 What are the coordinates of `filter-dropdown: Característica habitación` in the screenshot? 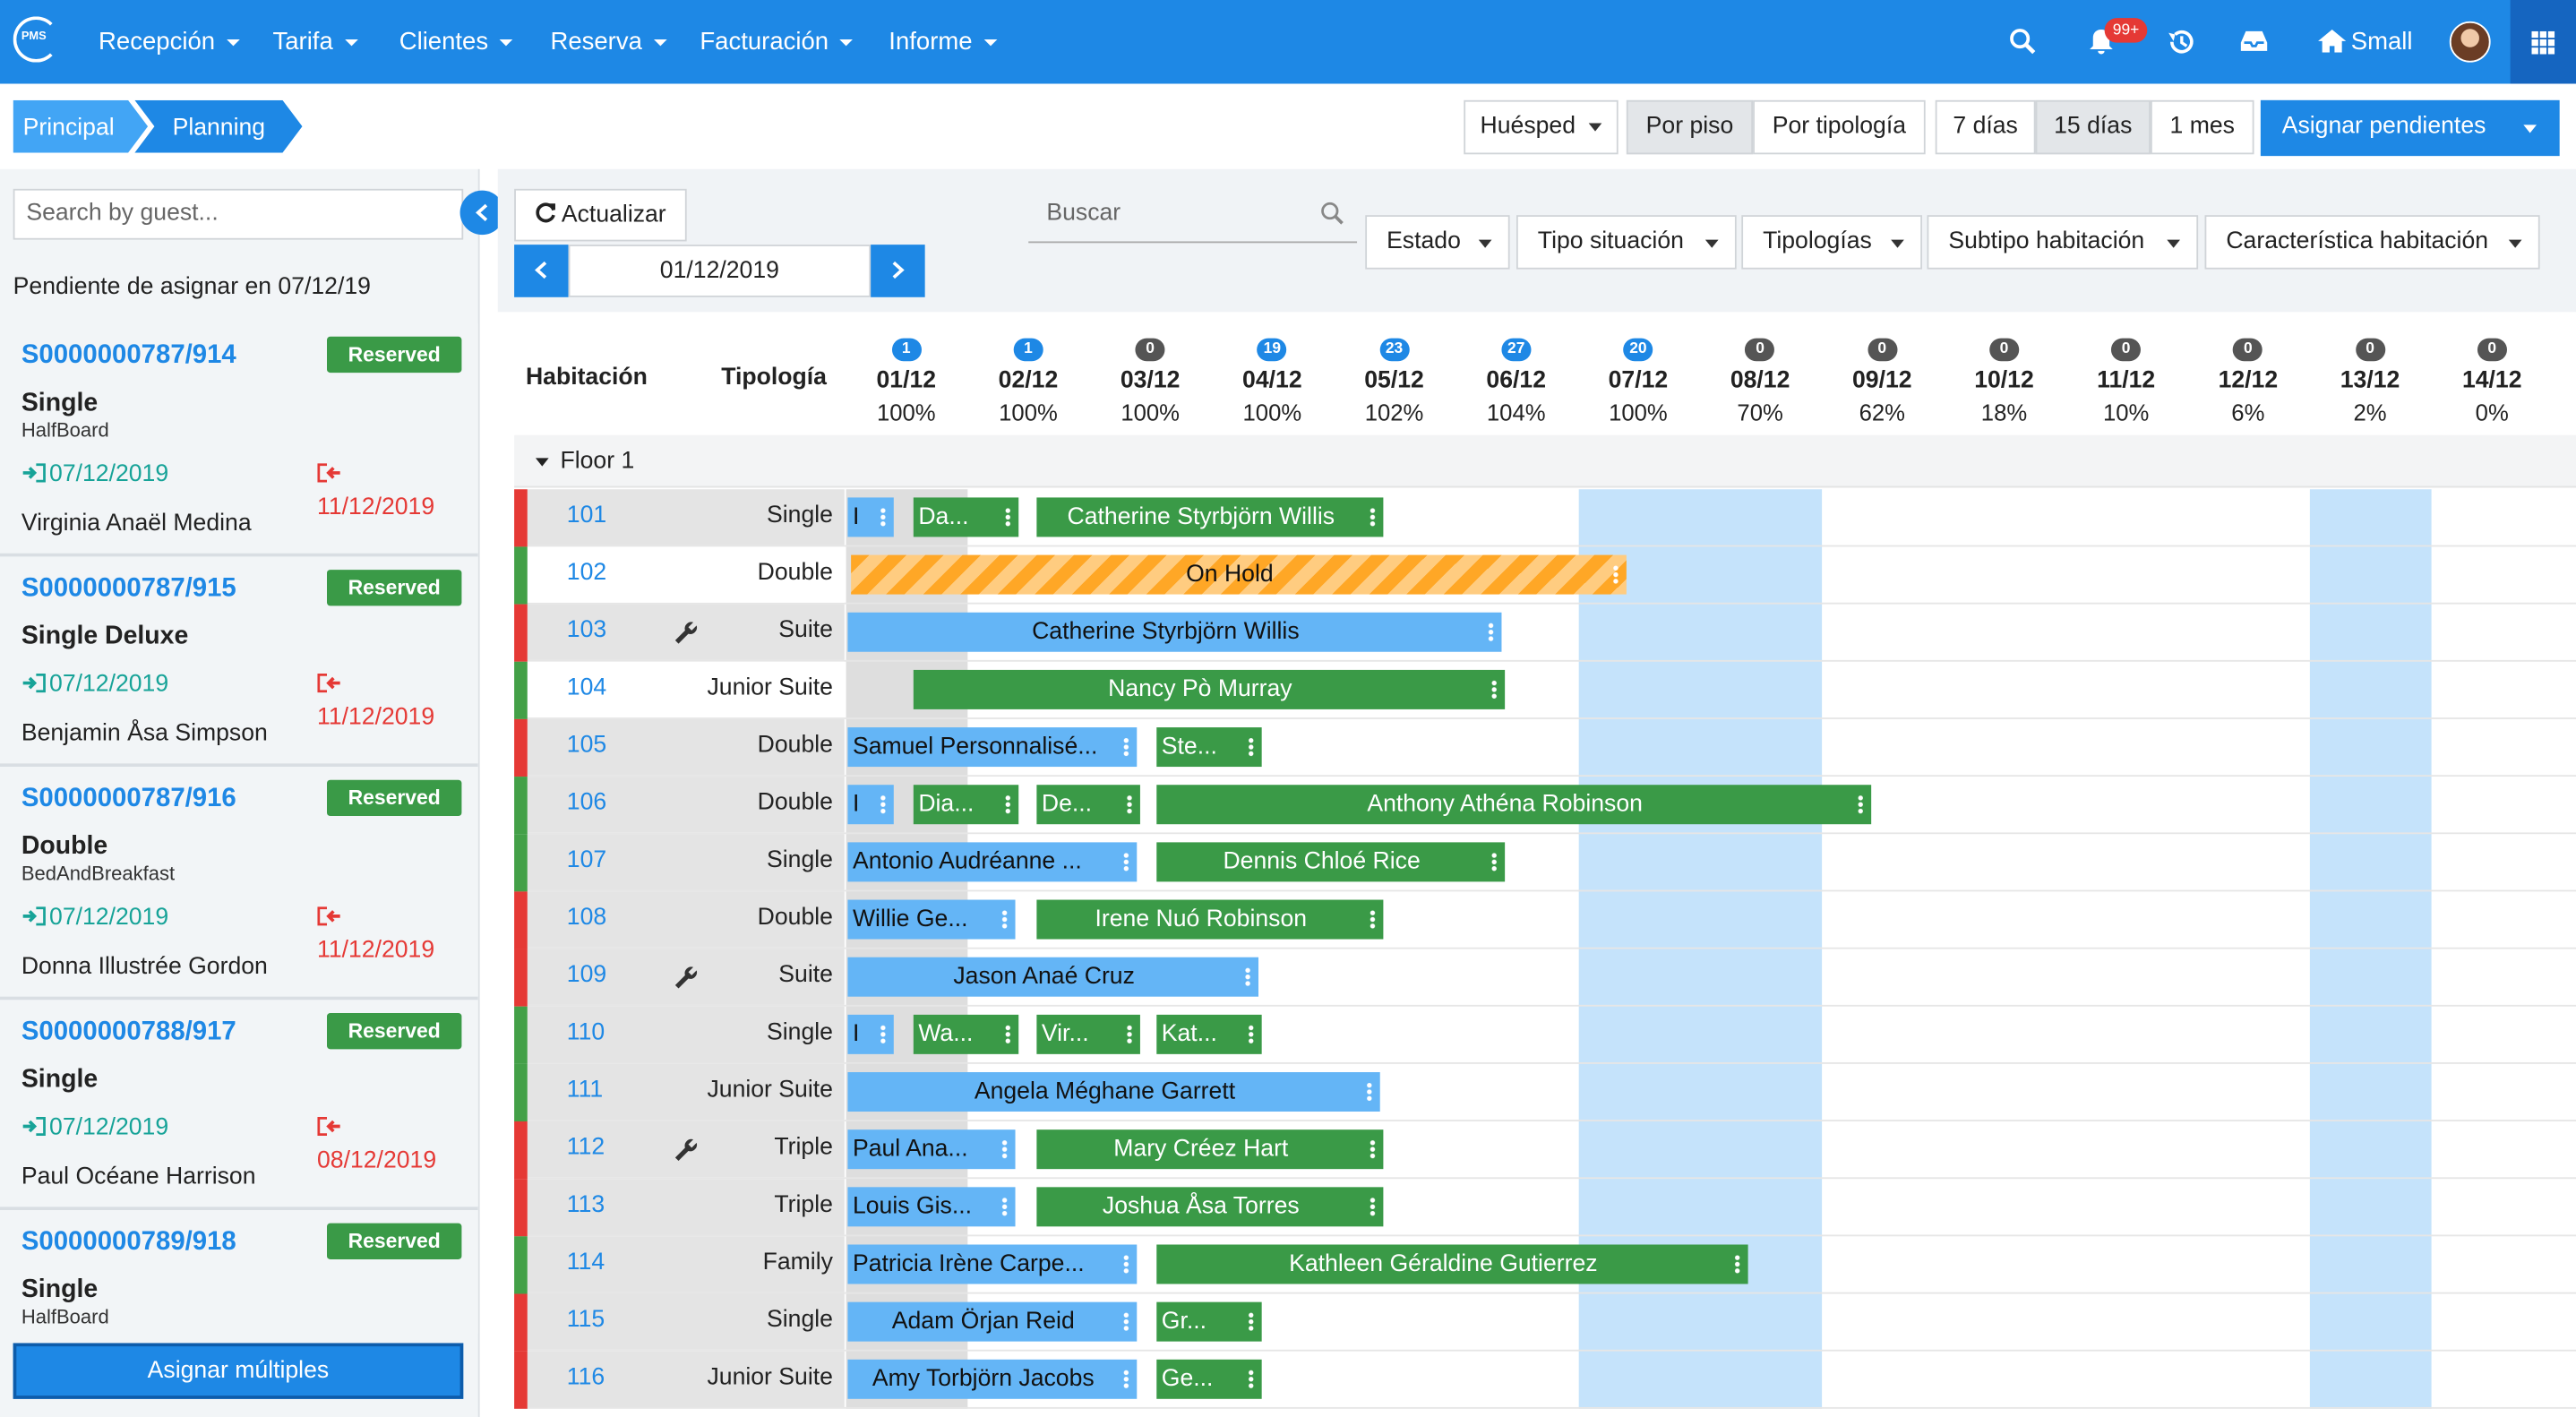 It's located at (2371, 242).